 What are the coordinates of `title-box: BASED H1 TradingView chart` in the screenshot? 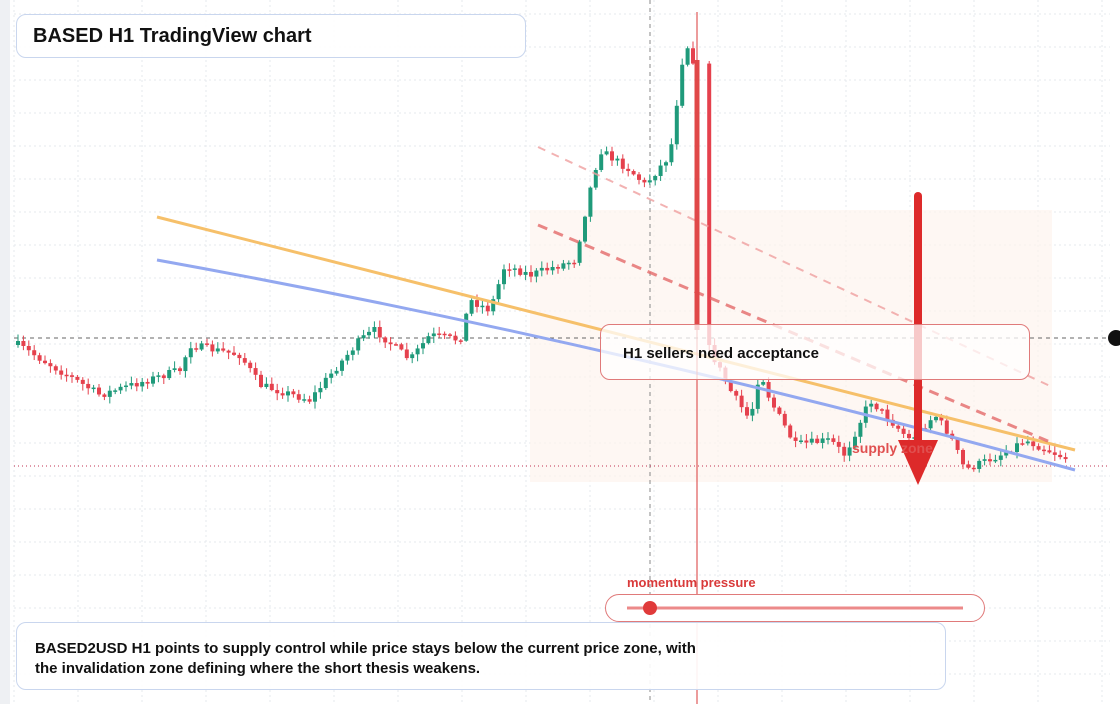 It's located at (271, 36).